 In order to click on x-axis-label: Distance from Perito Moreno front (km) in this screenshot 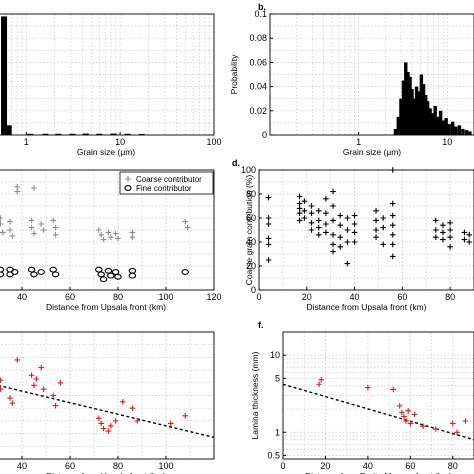, I will do `click(378, 472)`.